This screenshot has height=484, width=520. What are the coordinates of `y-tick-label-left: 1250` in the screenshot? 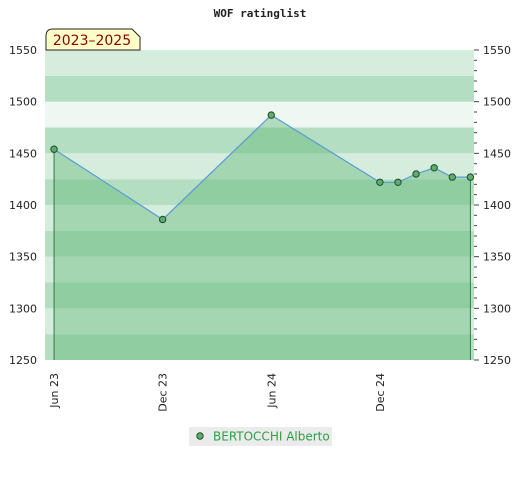 It's located at (23, 360).